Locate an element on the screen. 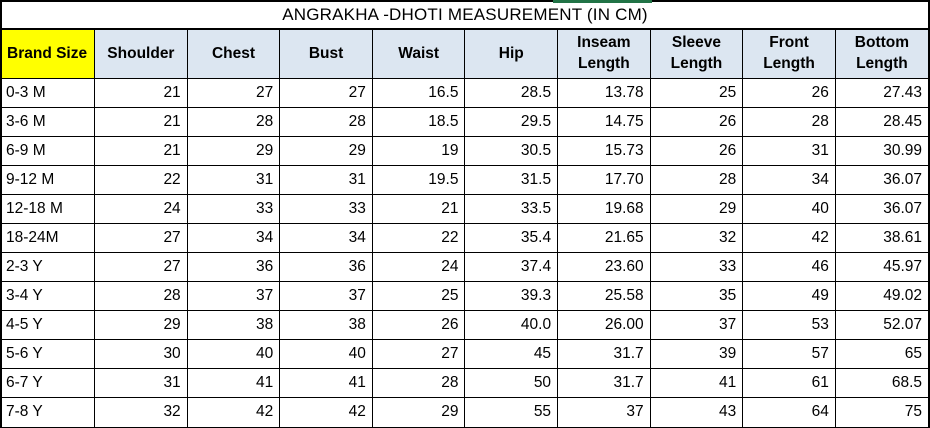  brand-size-cell: 18-24M is located at coordinates (49, 238).